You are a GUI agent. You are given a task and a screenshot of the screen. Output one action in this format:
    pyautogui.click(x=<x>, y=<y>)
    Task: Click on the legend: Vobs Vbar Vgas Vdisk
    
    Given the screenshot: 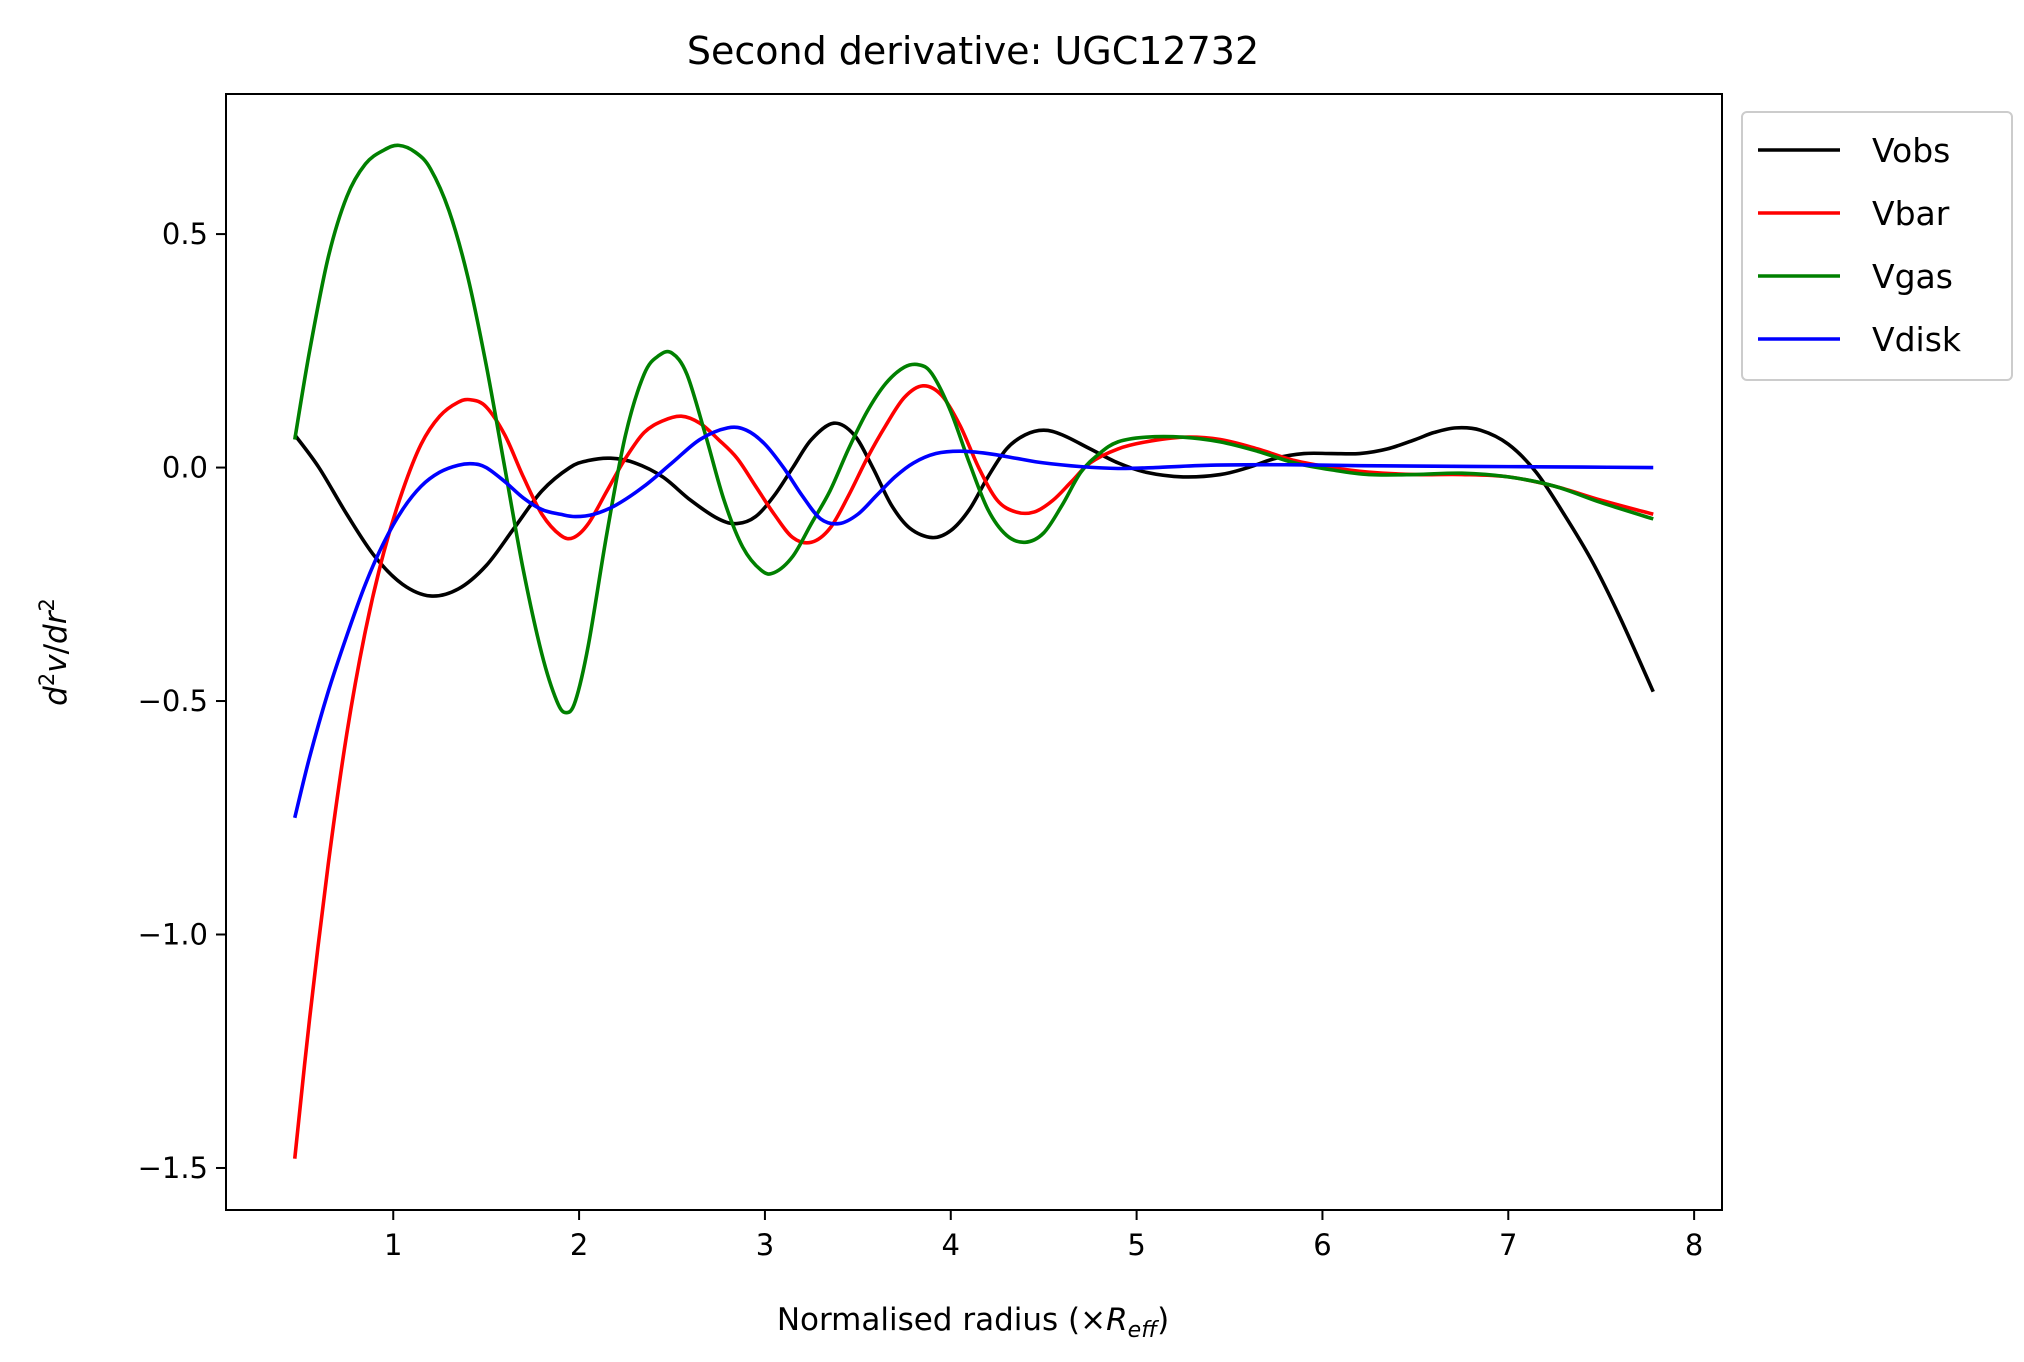 What is the action you would take?
    pyautogui.click(x=1877, y=246)
    